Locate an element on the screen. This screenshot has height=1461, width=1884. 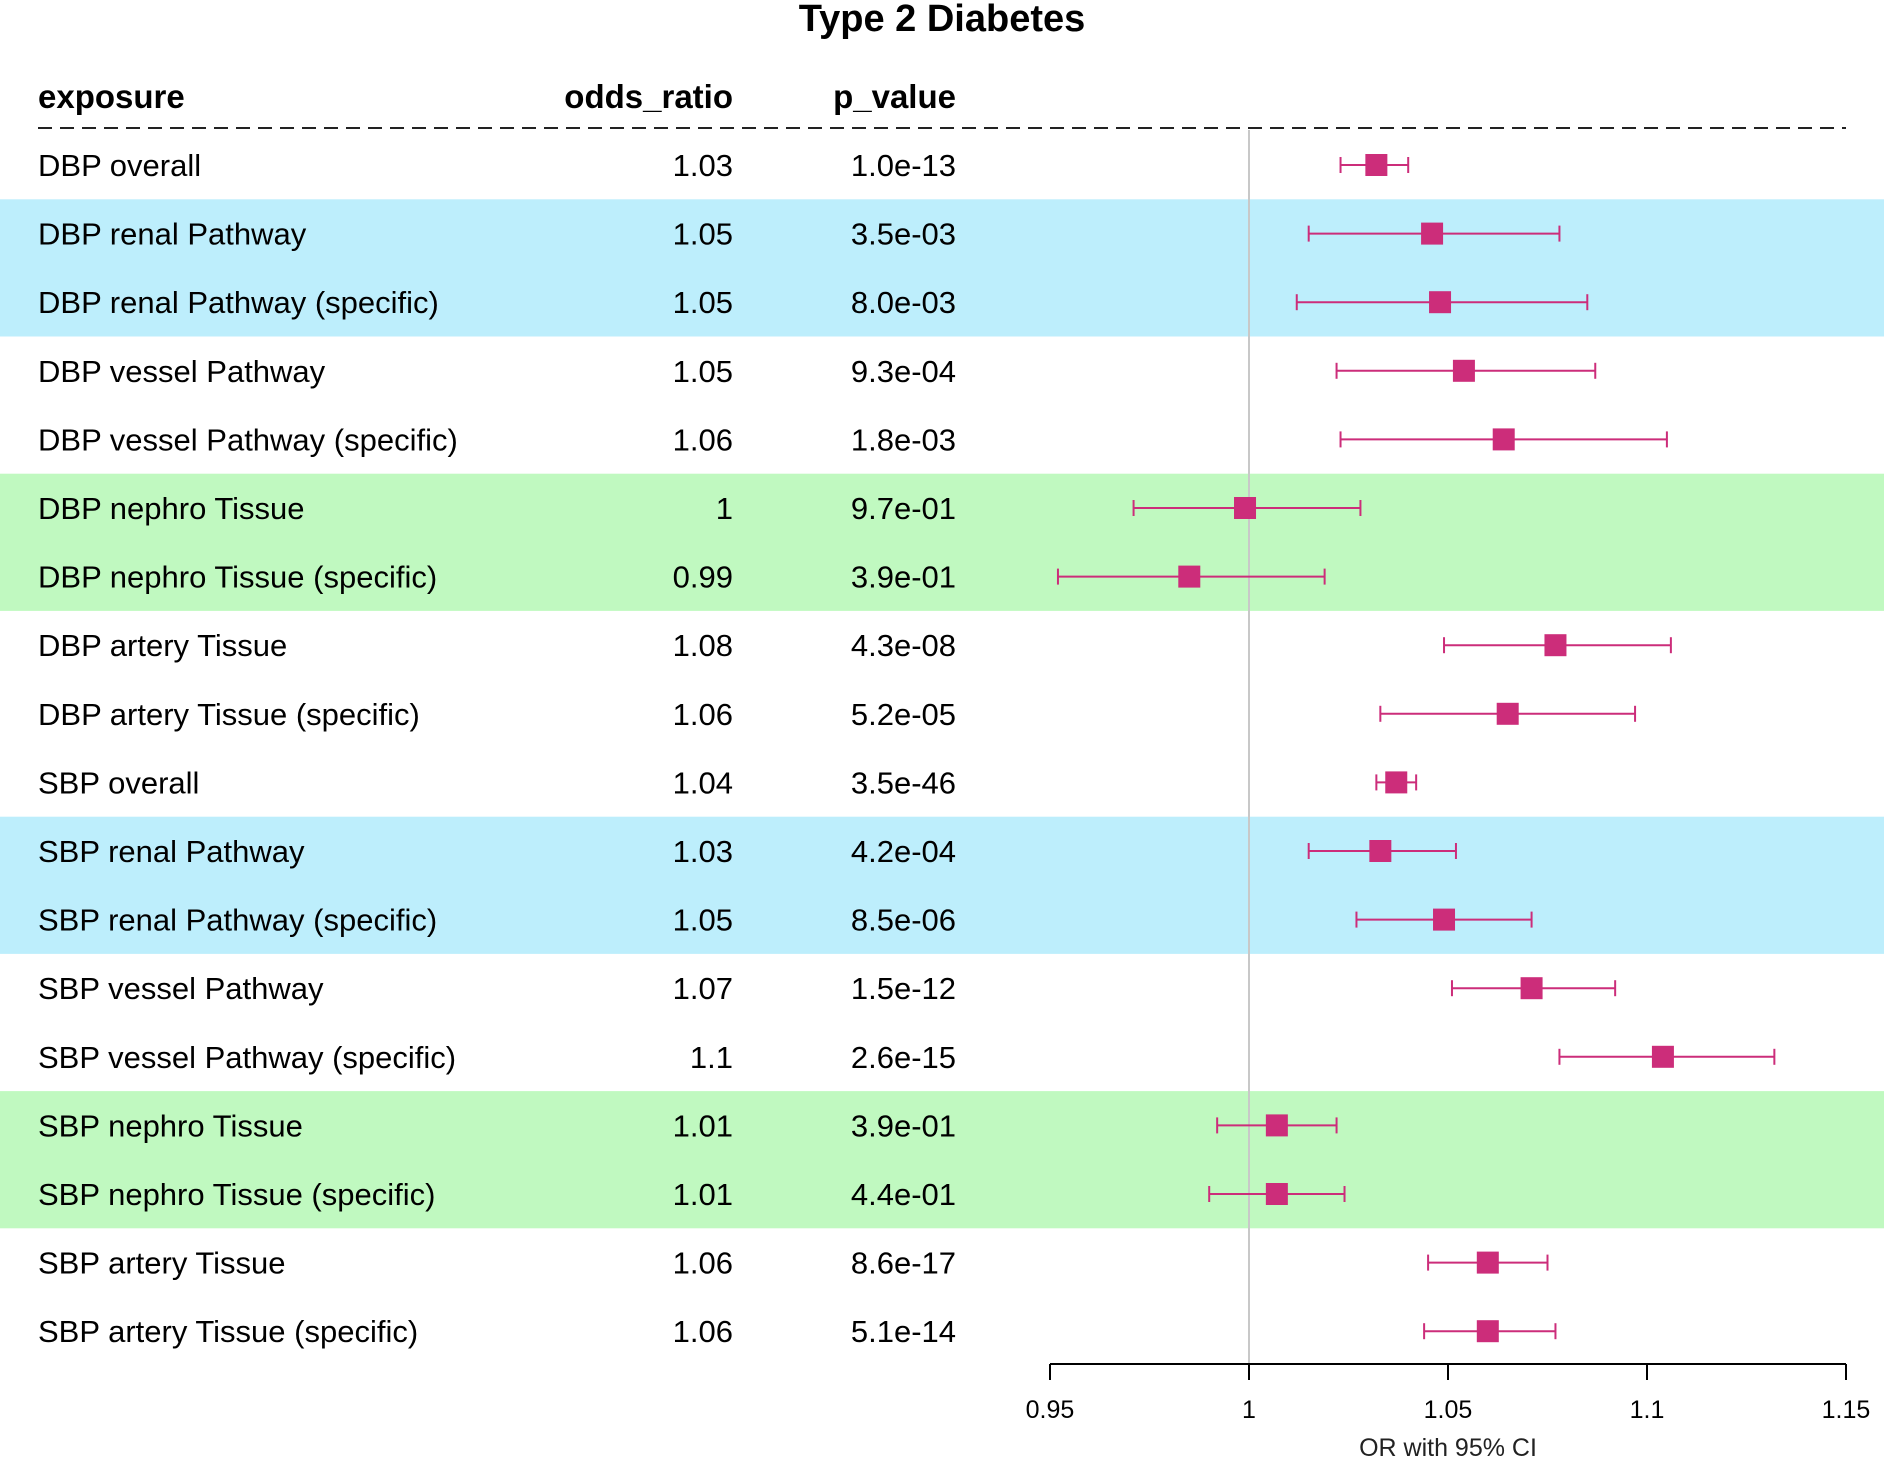
row-p-value-label: 1.5e-12 is located at coordinates (903, 988).